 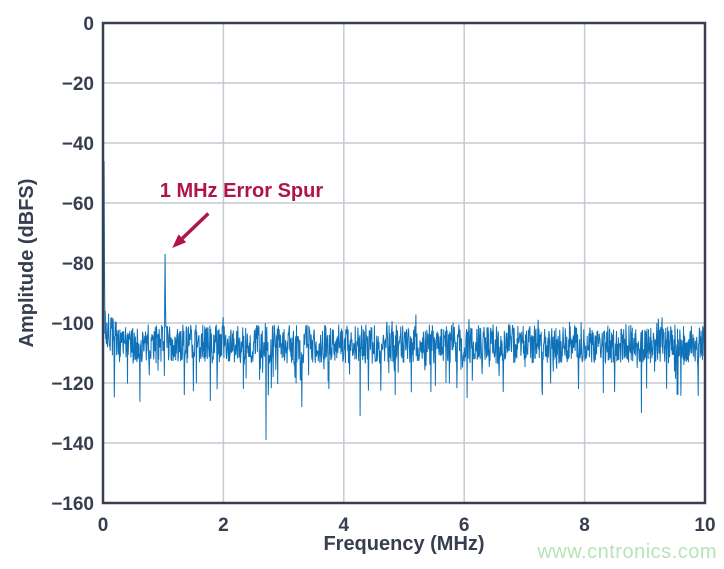 What do you see at coordinates (704, 525) in the screenshot?
I see `x-tick-label: 10` at bounding box center [704, 525].